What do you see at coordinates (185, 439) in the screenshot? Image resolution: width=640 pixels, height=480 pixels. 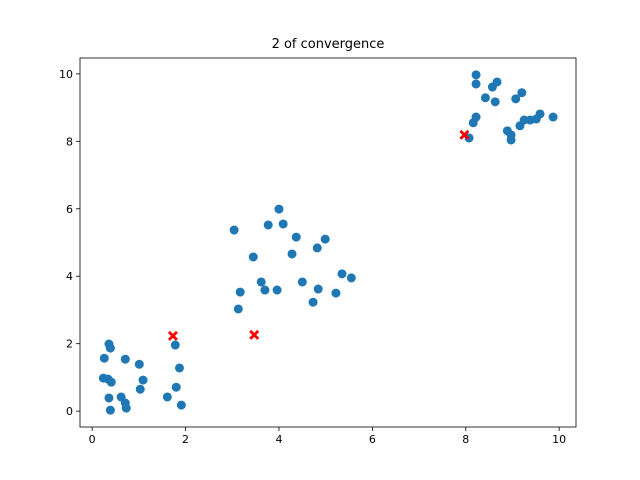 I see `x-tick-label: 2` at bounding box center [185, 439].